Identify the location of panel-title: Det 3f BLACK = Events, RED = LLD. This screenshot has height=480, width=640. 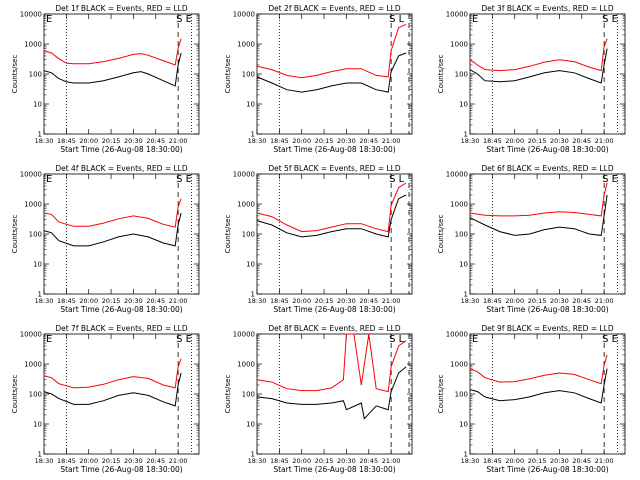
(547, 8).